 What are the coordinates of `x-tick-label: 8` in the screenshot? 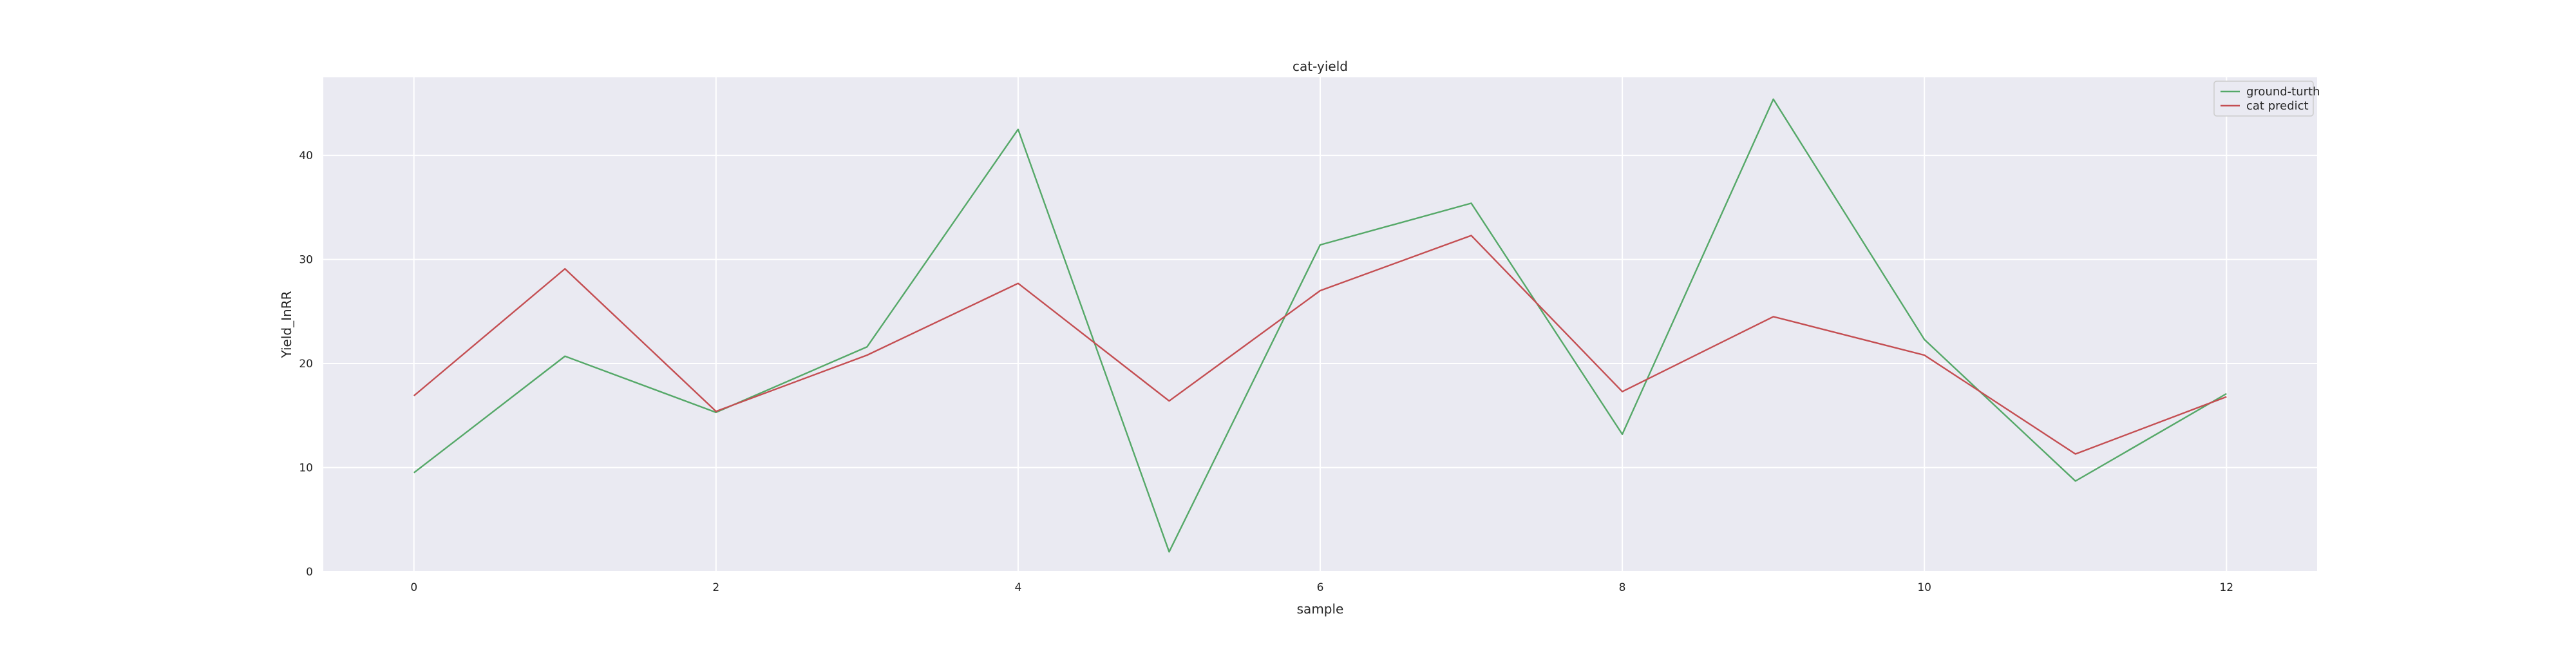 It's located at (1622, 587).